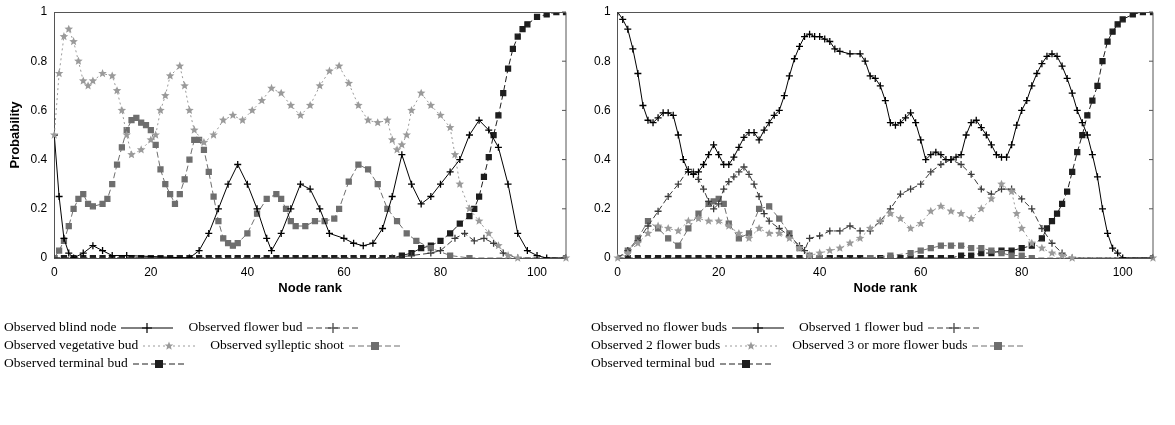  Describe the element at coordinates (245, 326) in the screenshot. I see `legend-label: Observed flower bud` at that location.